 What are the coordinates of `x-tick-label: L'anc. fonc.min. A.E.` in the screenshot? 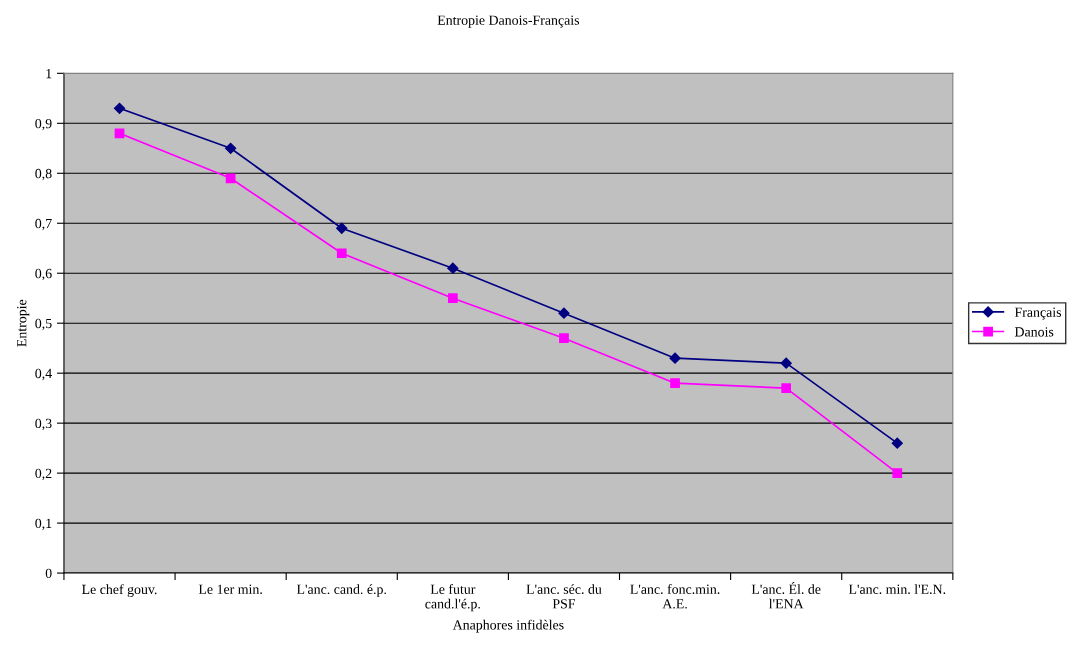 It's located at (675, 596).